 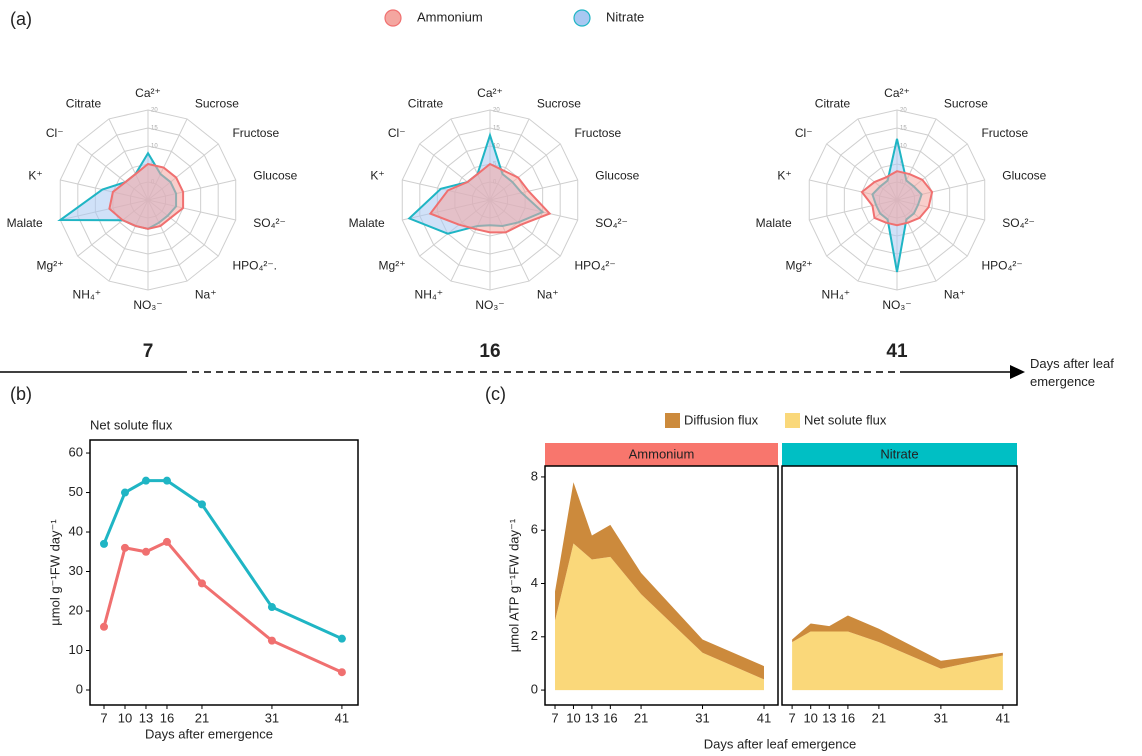 I want to click on timepoint-label: 16, so click(x=489, y=351).